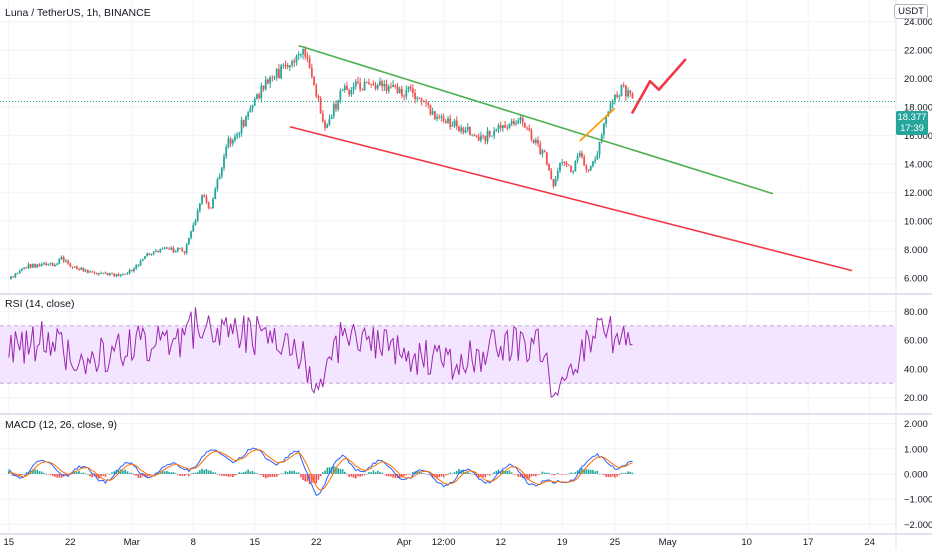 The image size is (932, 550). I want to click on time-axis-label: 19, so click(562, 542).